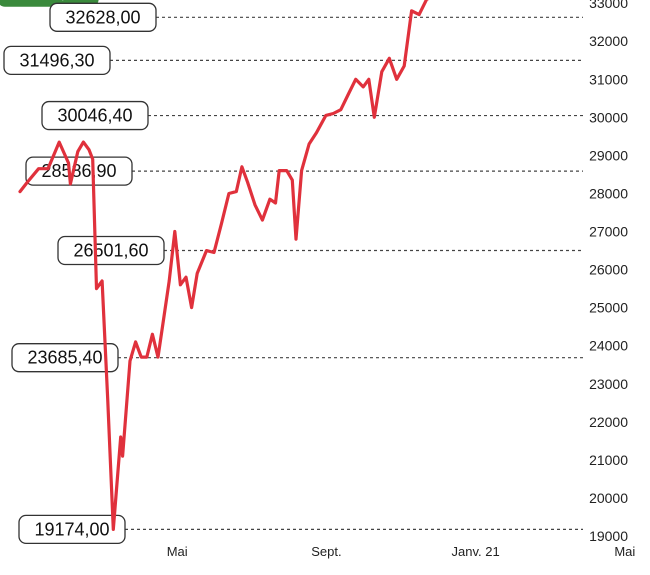 The image size is (650, 575). Describe the element at coordinates (608, 41) in the screenshot. I see `y-tick-label: 32000` at that location.